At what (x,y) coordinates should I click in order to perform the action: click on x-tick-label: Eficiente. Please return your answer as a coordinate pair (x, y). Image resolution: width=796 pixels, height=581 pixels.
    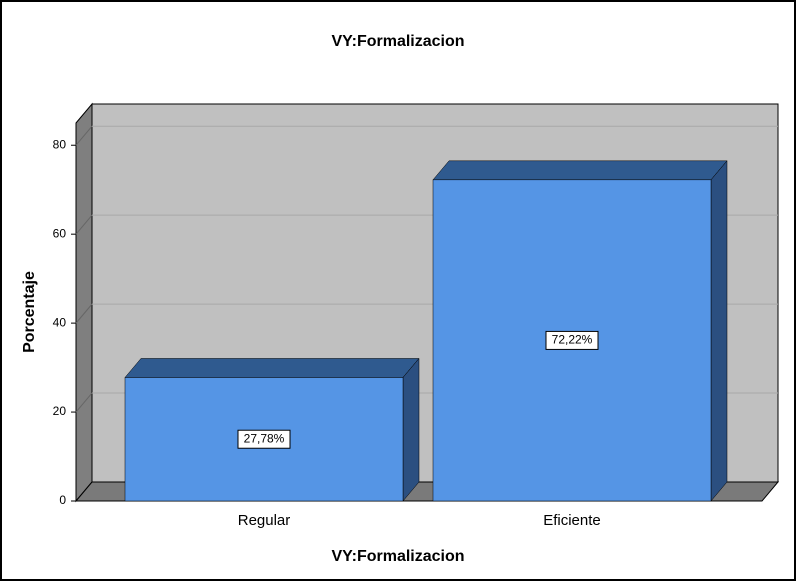
    Looking at the image, I should click on (572, 520).